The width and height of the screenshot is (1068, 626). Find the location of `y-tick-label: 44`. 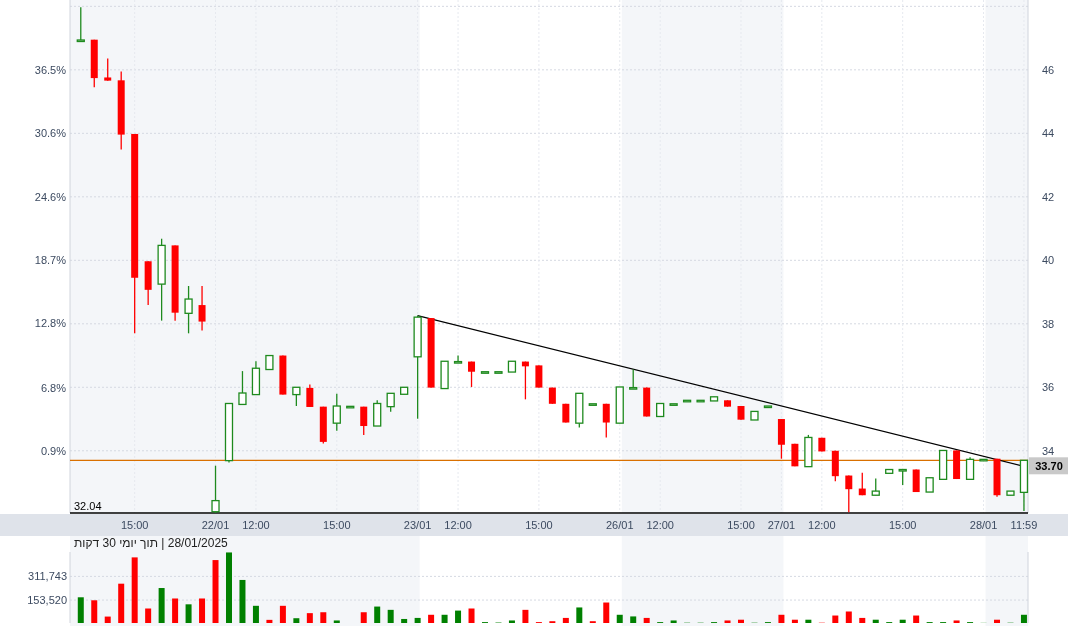

y-tick-label: 44 is located at coordinates (1048, 133).